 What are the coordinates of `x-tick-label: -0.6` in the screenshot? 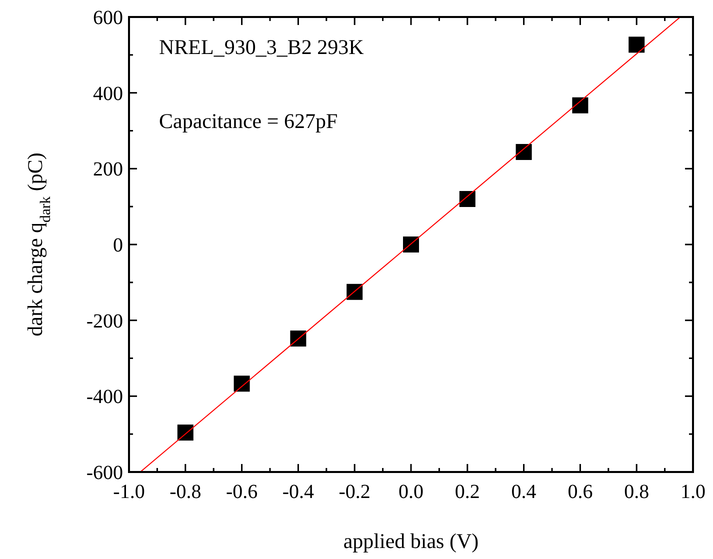 It's located at (242, 492).